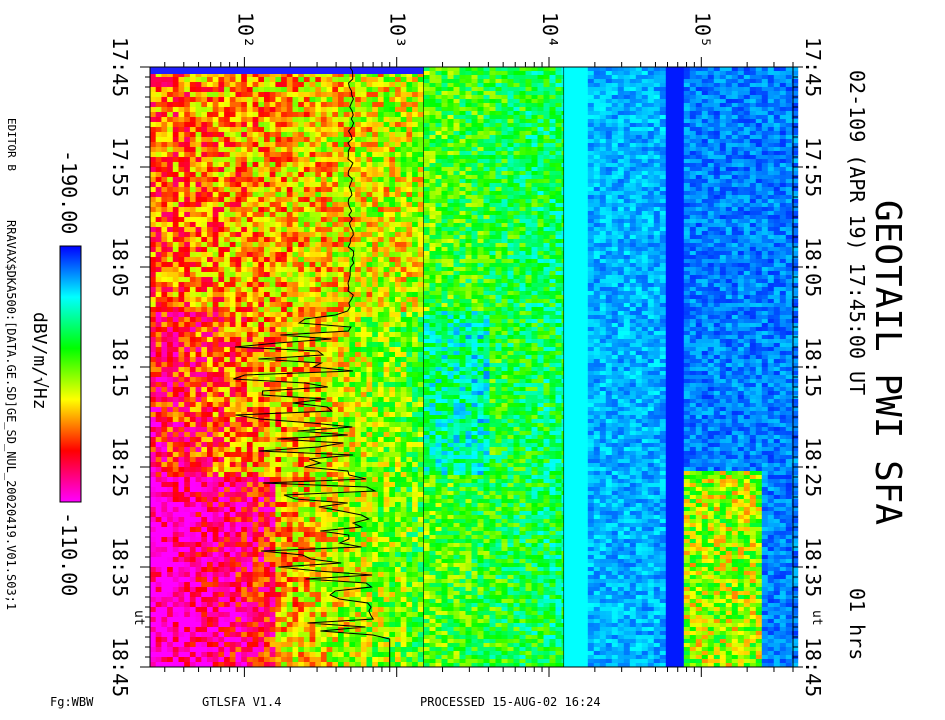  I want to click on ut-label-right: ut, so click(816, 618).